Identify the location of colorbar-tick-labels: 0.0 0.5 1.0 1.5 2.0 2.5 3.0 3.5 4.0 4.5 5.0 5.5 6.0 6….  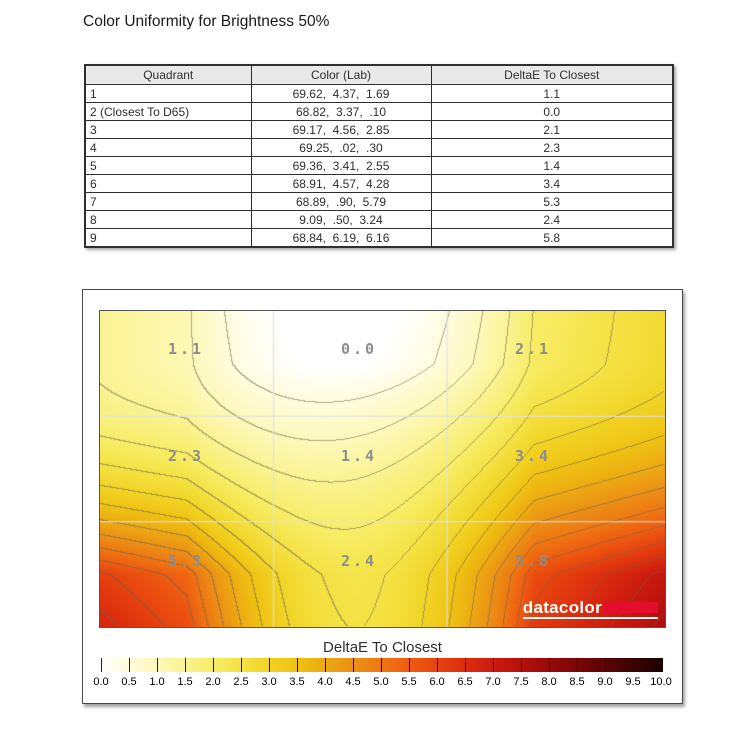
(382, 682).